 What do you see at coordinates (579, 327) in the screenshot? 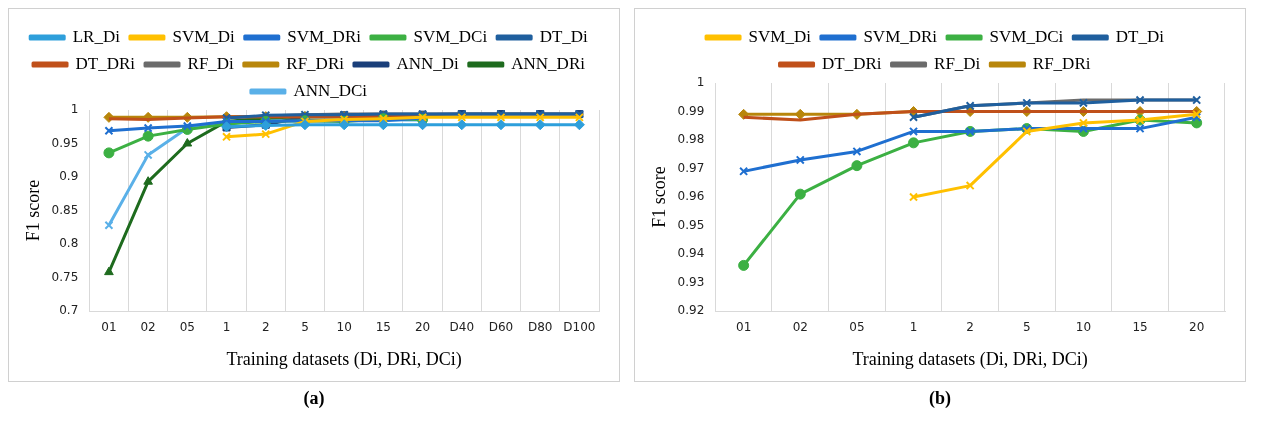
I see `x-tick-label: D100` at bounding box center [579, 327].